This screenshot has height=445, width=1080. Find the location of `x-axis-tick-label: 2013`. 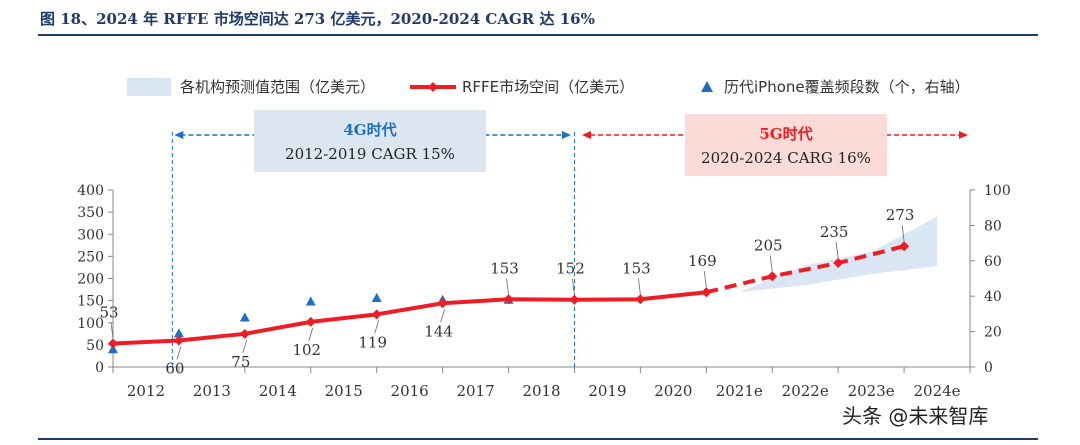

x-axis-tick-label: 2013 is located at coordinates (212, 391).